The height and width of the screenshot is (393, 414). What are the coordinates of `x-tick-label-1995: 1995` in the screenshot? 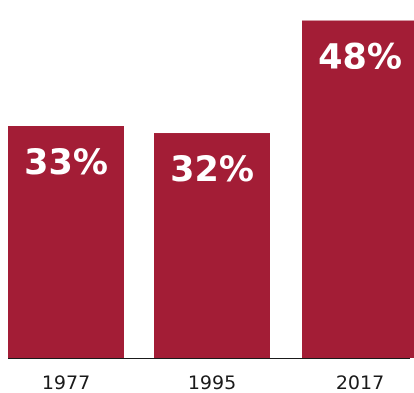 It's located at (212, 382).